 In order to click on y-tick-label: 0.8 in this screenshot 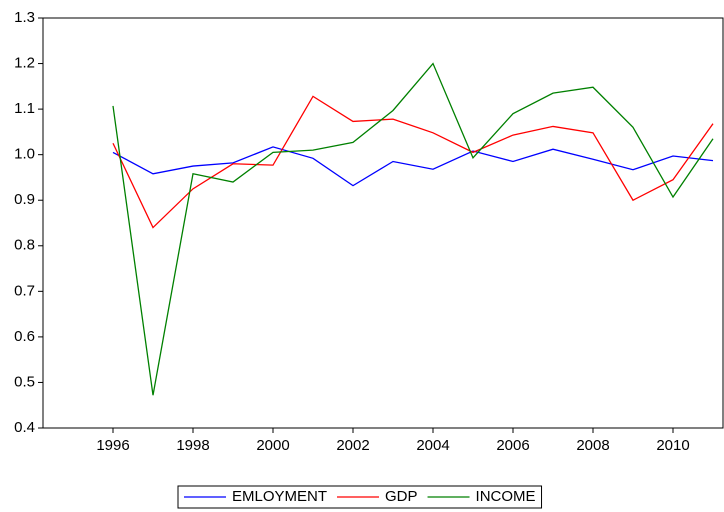, I will do `click(24, 245)`.